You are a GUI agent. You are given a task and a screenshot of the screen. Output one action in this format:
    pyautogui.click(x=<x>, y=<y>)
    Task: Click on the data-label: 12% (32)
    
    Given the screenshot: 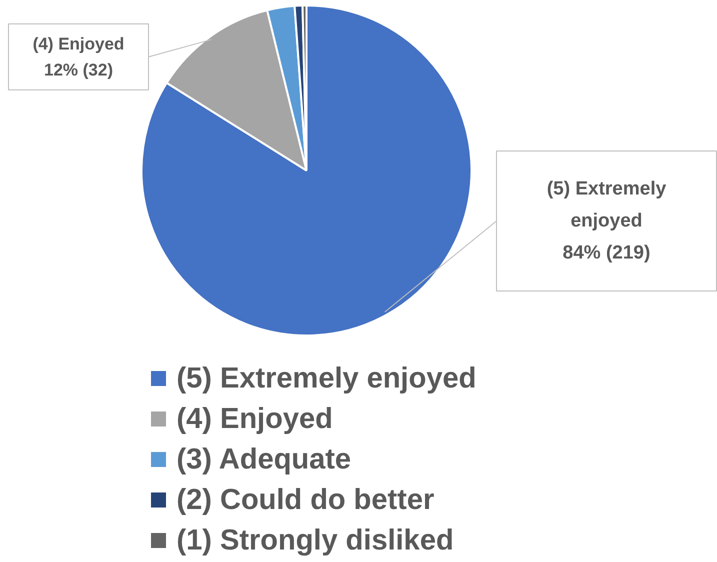 What is the action you would take?
    pyautogui.click(x=78, y=70)
    